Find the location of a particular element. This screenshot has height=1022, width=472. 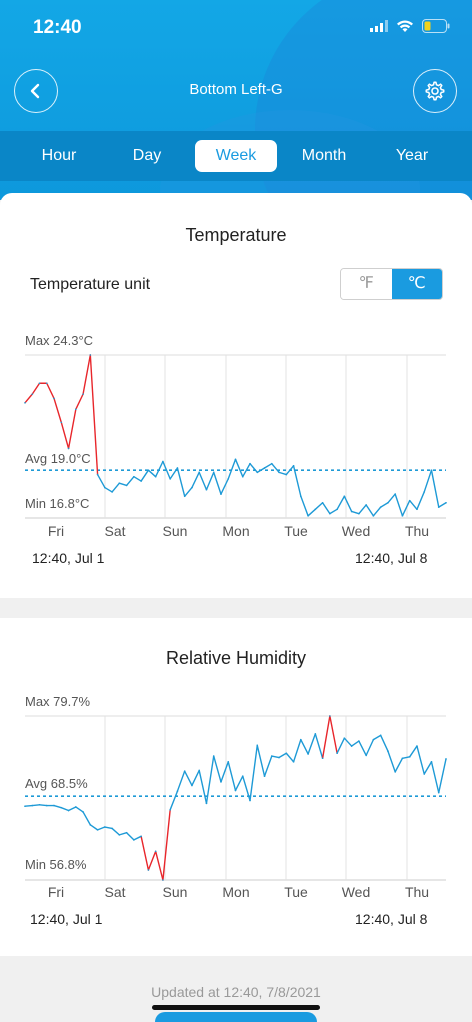

temperature-unit-label: Temperature unit is located at coordinates (90, 284).